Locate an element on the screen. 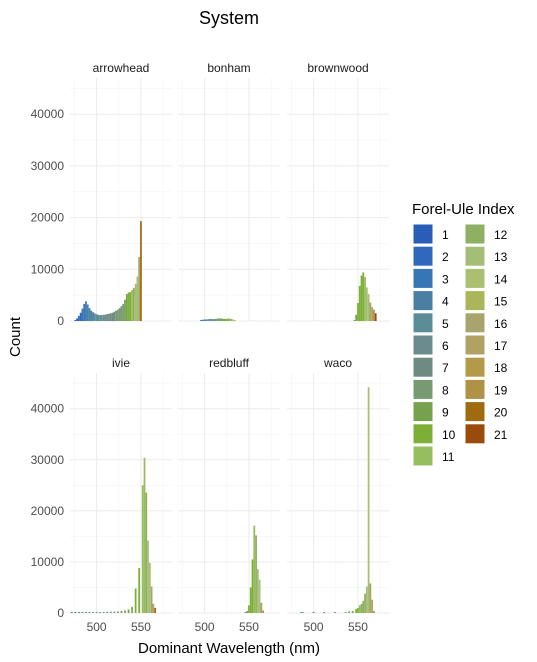 Image resolution: width=537 pixels, height=662 pixels. facet-strip-label: brownwood is located at coordinates (337, 68).